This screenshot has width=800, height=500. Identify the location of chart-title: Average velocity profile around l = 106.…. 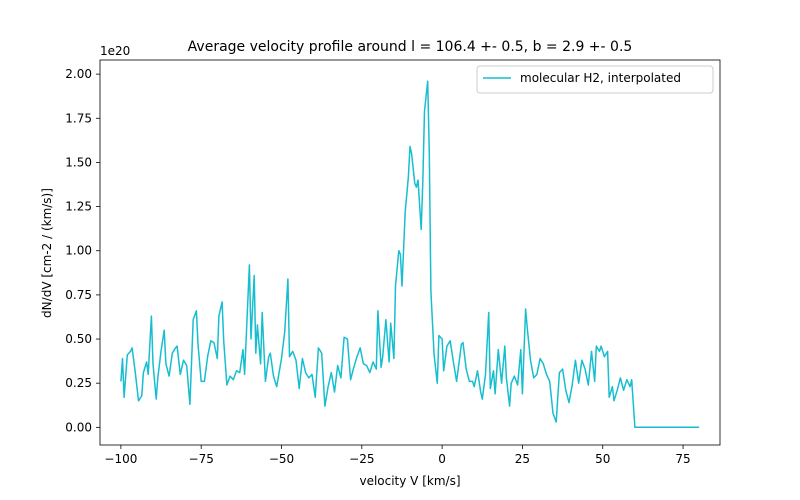
(410, 47).